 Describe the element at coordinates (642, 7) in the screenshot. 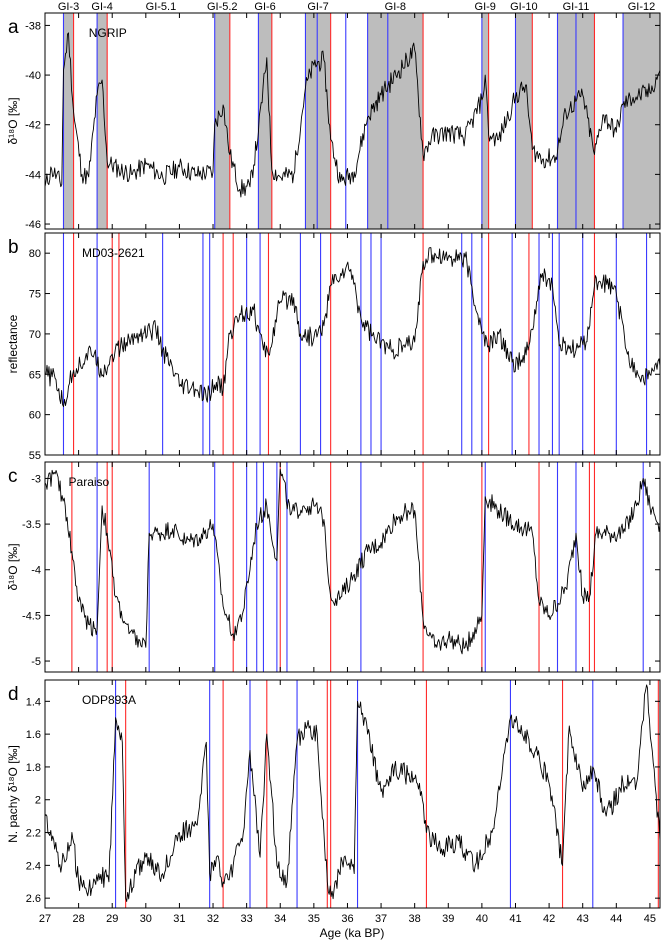

I see `interstadial-label: GI-12` at that location.